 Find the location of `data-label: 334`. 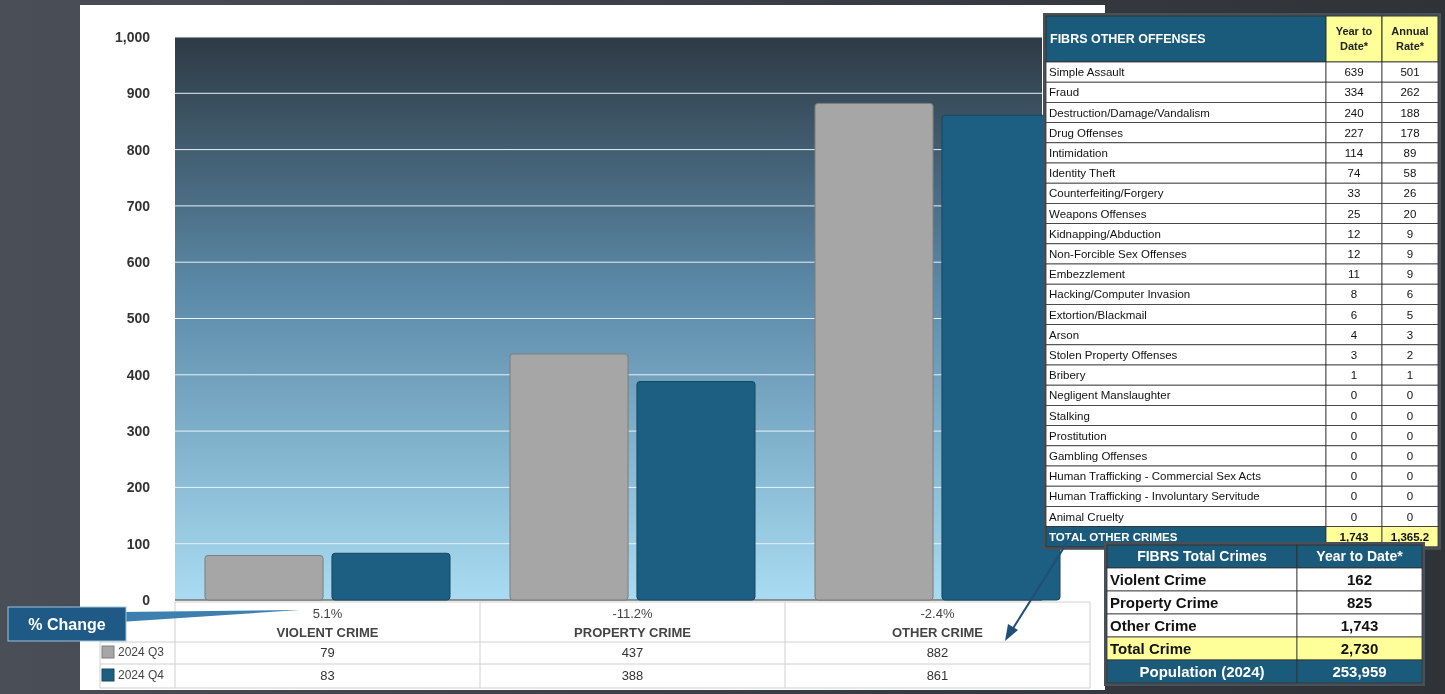

data-label: 334 is located at coordinates (1354, 92).